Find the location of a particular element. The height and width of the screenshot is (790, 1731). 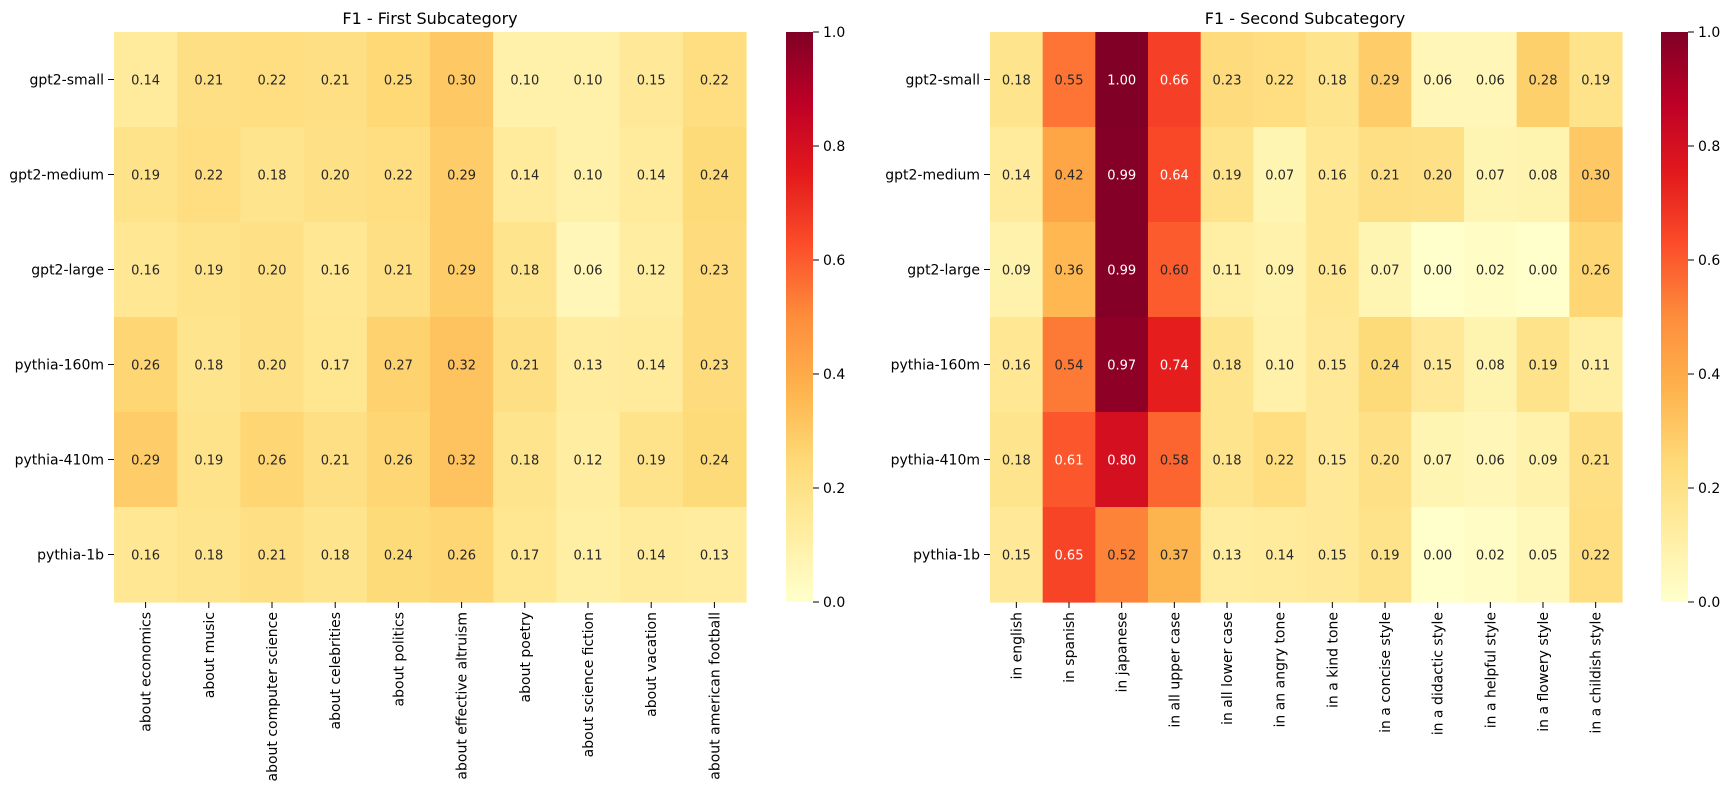

cell-value-label: 0.58 is located at coordinates (1174, 461).